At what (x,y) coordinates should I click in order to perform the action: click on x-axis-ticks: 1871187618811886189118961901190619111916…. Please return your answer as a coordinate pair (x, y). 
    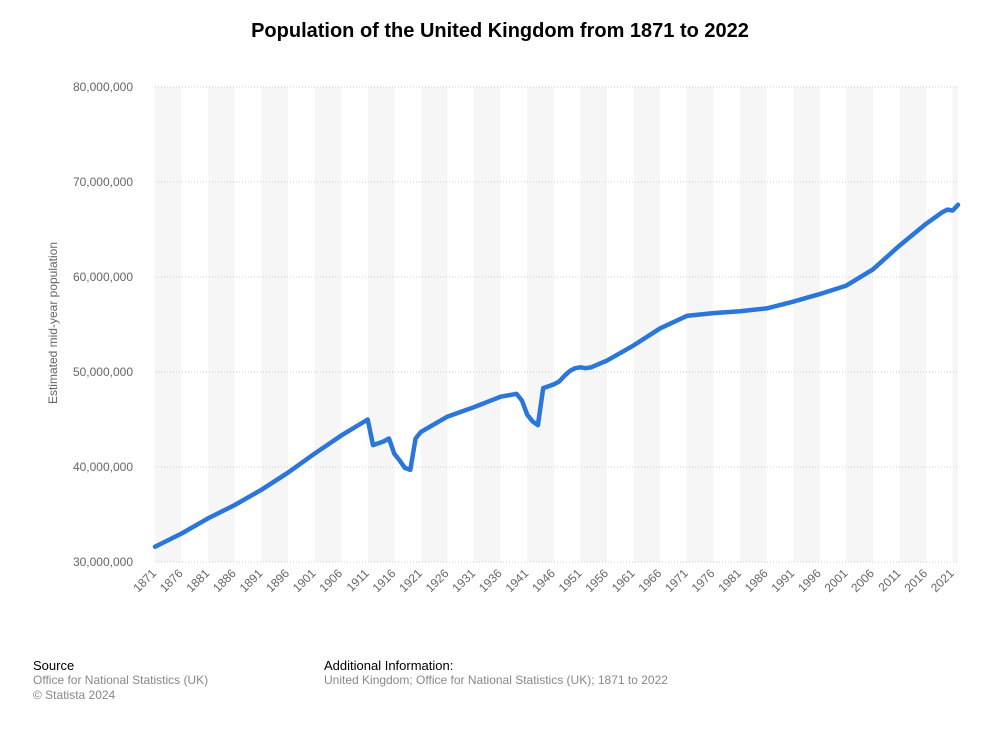
    Looking at the image, I should click on (543, 580).